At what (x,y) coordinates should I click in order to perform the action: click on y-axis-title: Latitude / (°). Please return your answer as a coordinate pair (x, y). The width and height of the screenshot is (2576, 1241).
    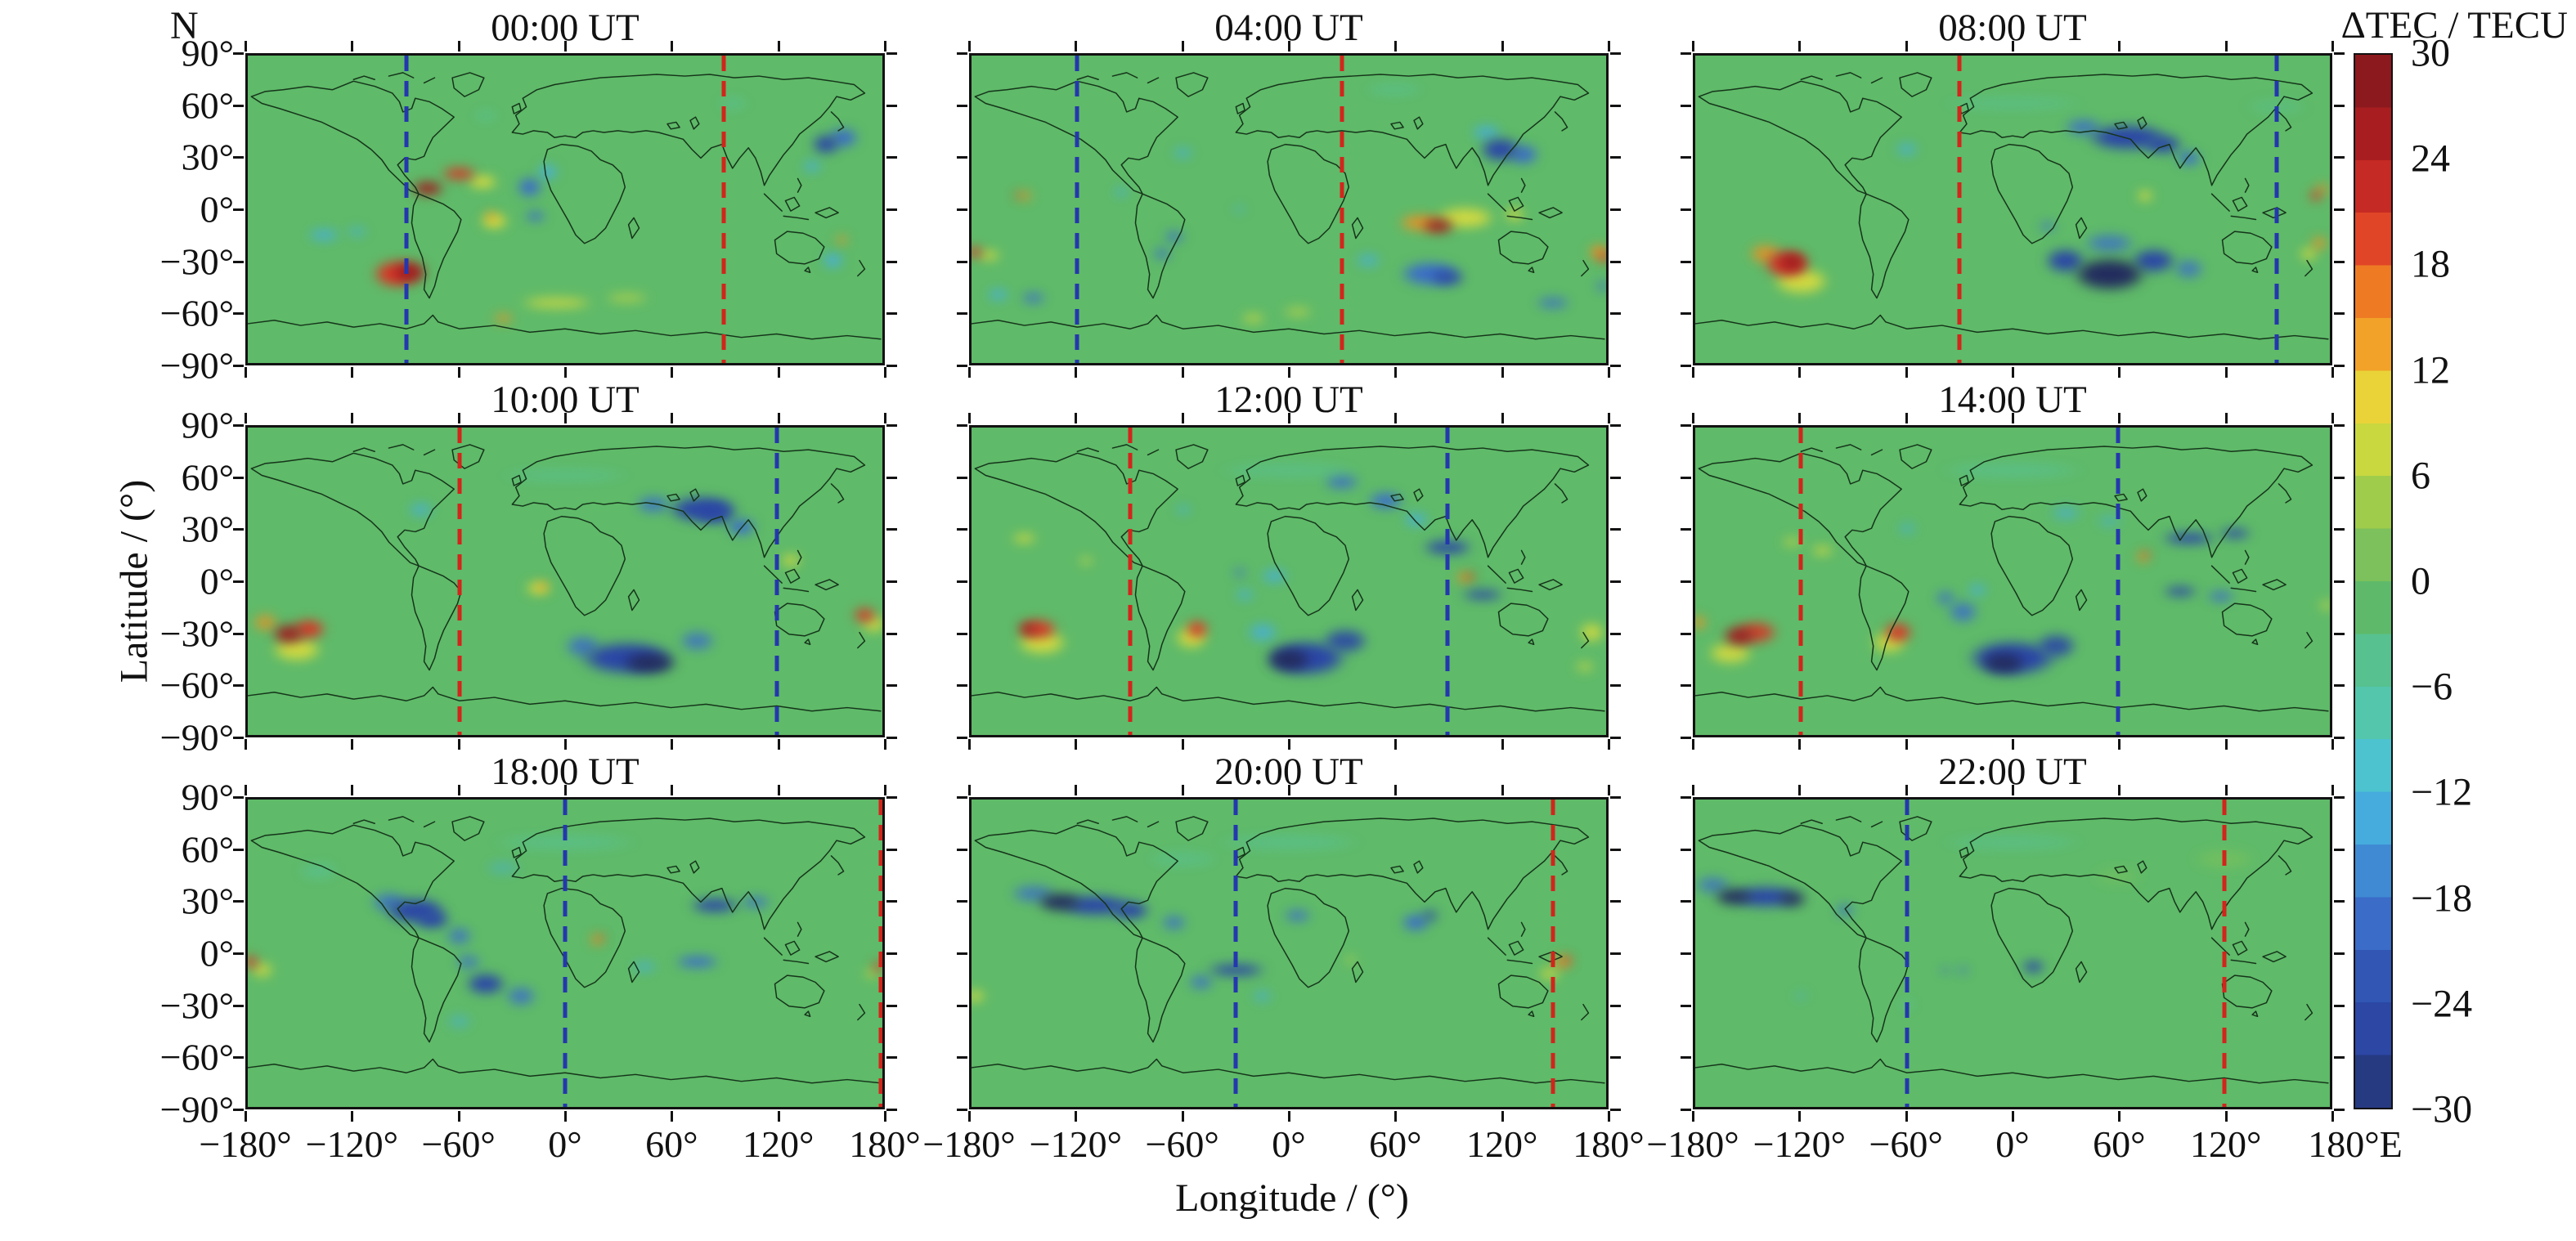
    Looking at the image, I should click on (134, 581).